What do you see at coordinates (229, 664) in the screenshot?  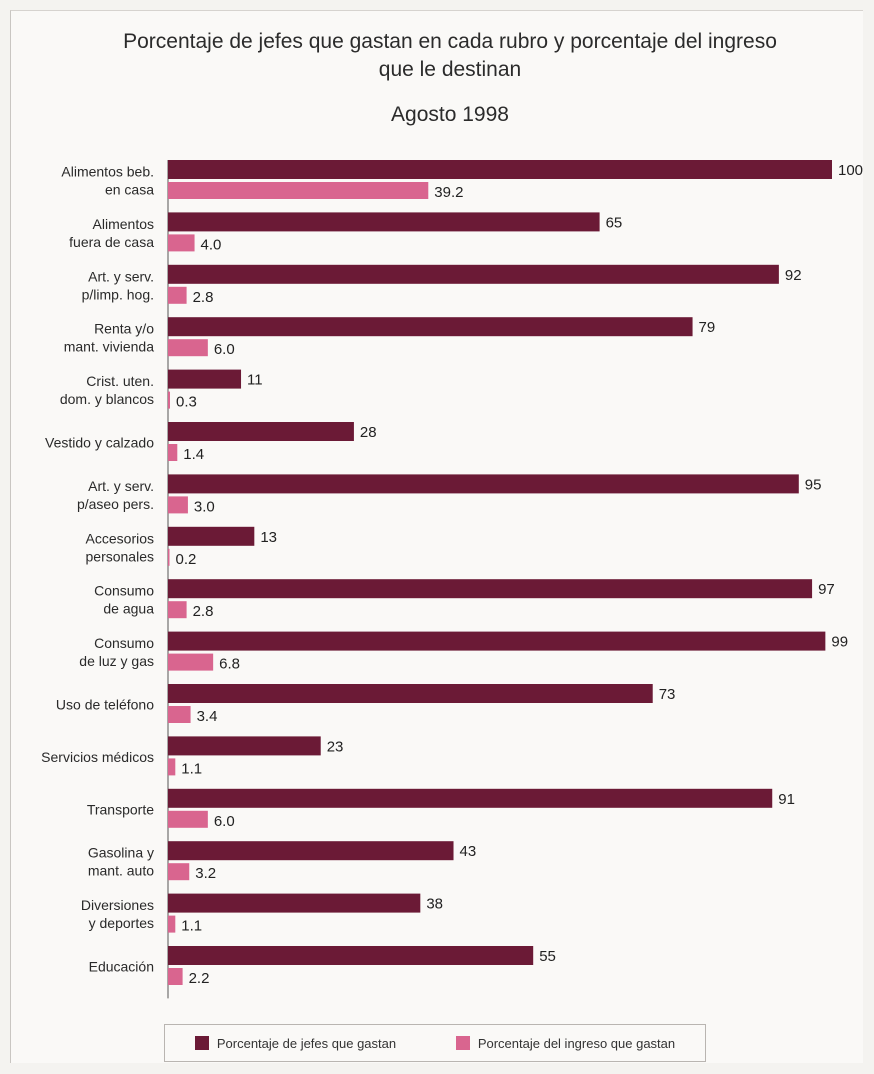 I see `data-label-ingreso: 6.8` at bounding box center [229, 664].